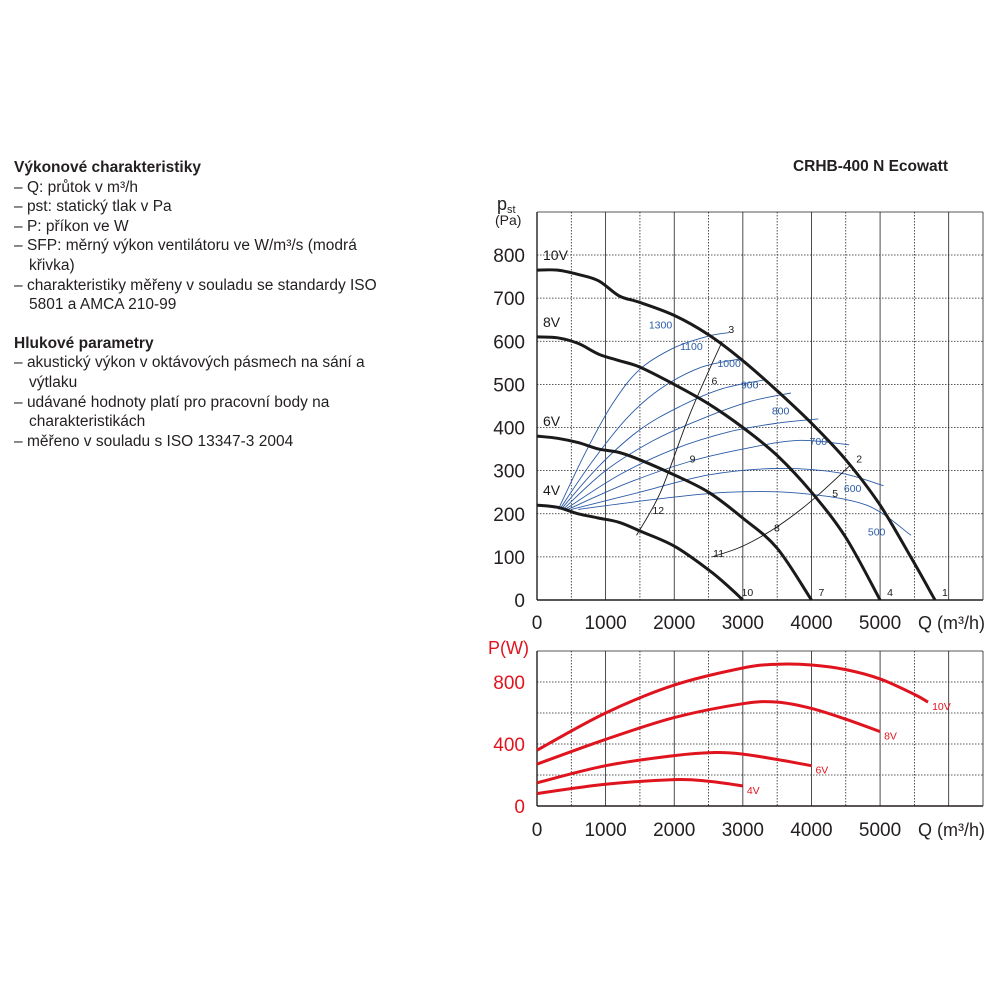 This screenshot has height=1000, width=1000. I want to click on y-tick-label: 700, so click(509, 299).